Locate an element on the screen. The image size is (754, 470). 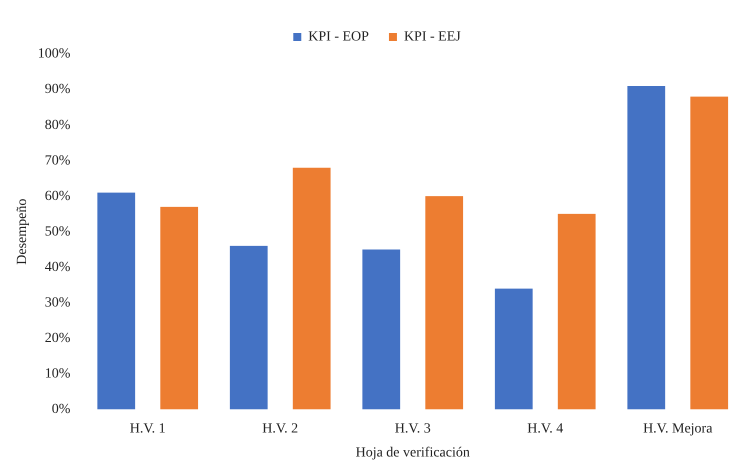
y-tick-label: 90% is located at coordinates (57, 90).